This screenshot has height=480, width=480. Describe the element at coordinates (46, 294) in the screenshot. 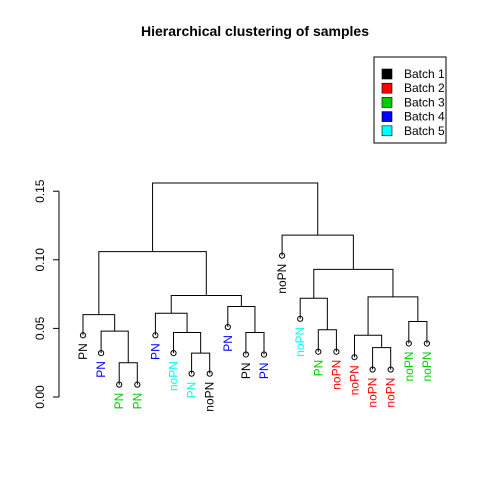

I see `y-axis: 0.00 0.05 0.10 0.15` at that location.